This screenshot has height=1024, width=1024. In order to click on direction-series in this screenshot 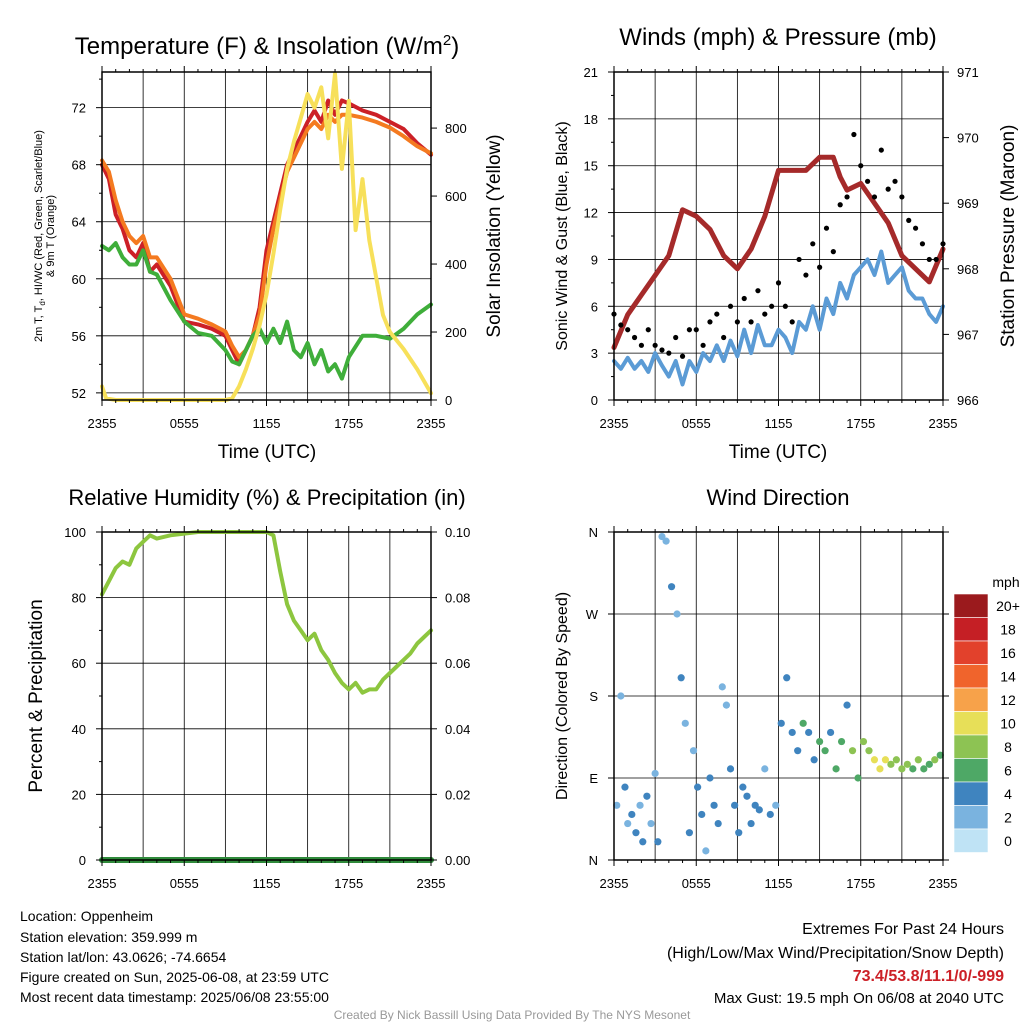, I will do `click(778, 693)`.